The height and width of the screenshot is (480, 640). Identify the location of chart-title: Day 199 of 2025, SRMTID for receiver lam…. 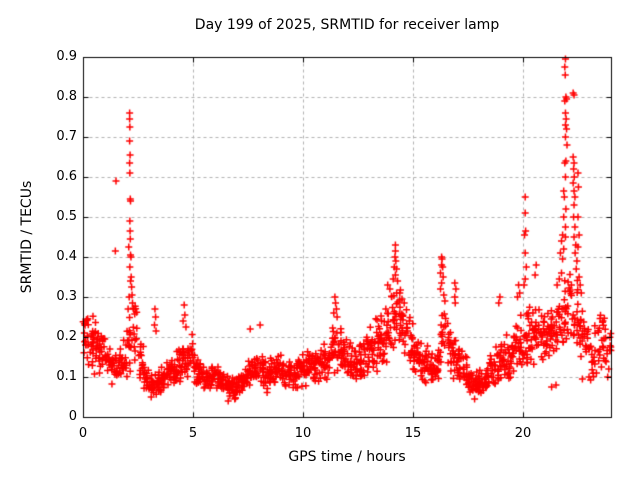
(347, 25).